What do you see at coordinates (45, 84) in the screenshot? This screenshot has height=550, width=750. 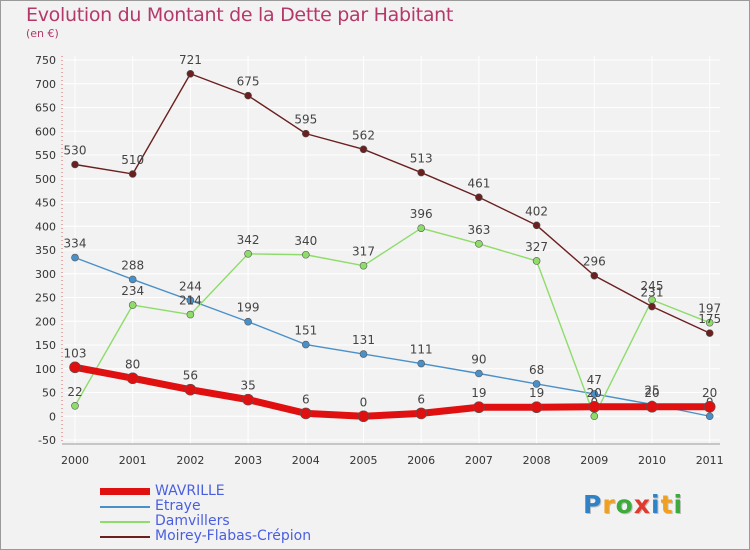 I see `y-tick-label: 700` at bounding box center [45, 84].